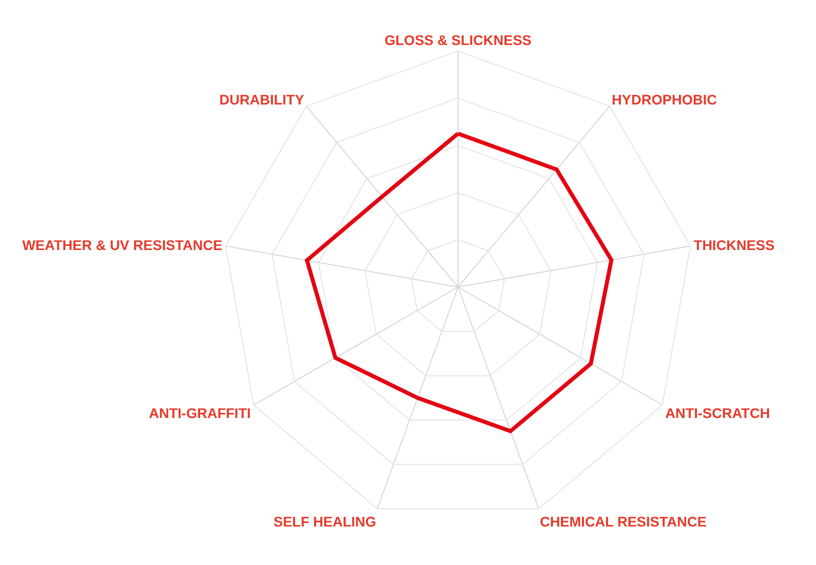  What do you see at coordinates (623, 522) in the screenshot?
I see `spoke-label: CHEMICAL RESISTANCE` at bounding box center [623, 522].